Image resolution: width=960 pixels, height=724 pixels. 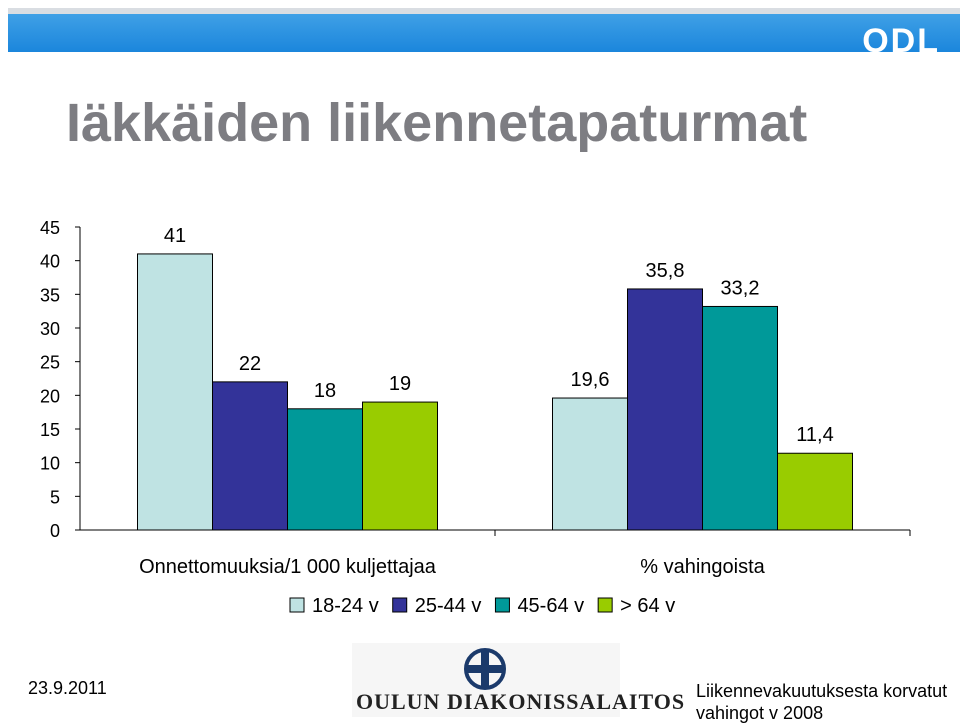 What do you see at coordinates (760, 713) in the screenshot?
I see `footer-source-line2: vahingot v 2008` at bounding box center [760, 713].